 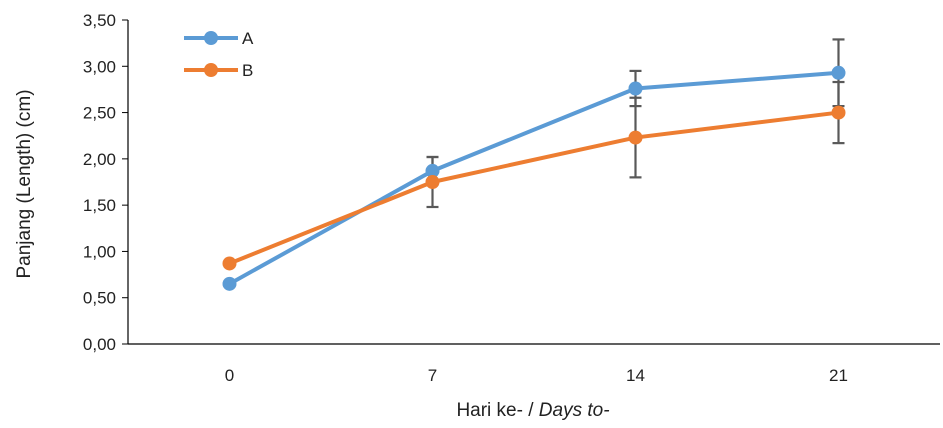 I want to click on x-tick-label: 7, so click(x=432, y=375).